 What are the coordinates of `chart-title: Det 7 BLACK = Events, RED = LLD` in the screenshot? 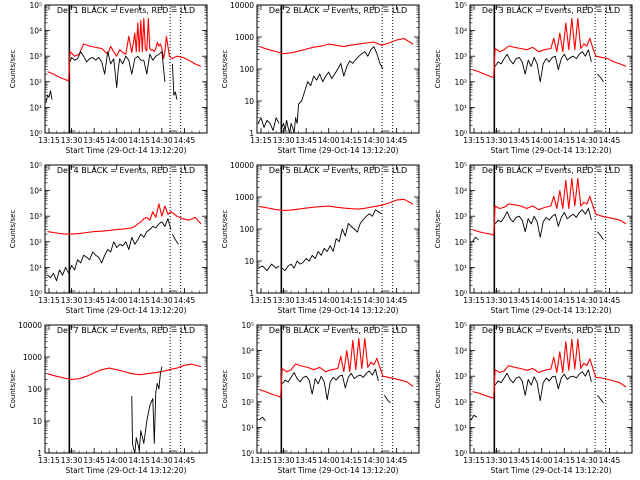 It's located at (126, 330).